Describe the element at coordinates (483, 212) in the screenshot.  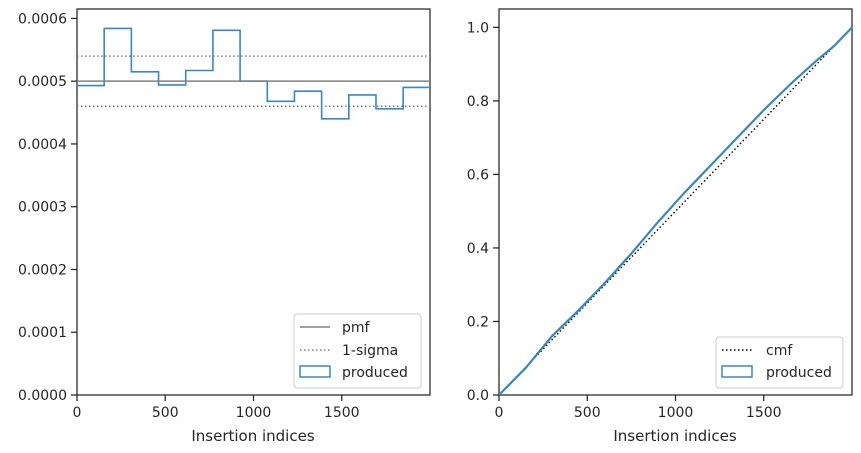
I see `y-axis-ticks: 0.0 0.2 0.4 0.6 0.8 1.0` at that location.